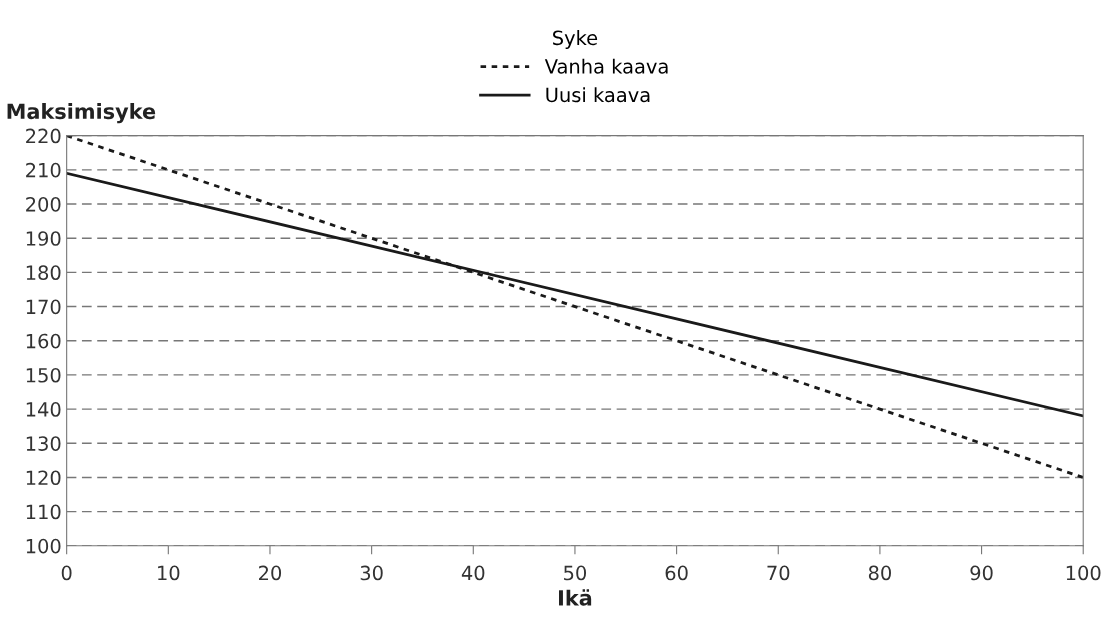  Describe the element at coordinates (43, 307) in the screenshot. I see `y-tick-label: 170` at that location.